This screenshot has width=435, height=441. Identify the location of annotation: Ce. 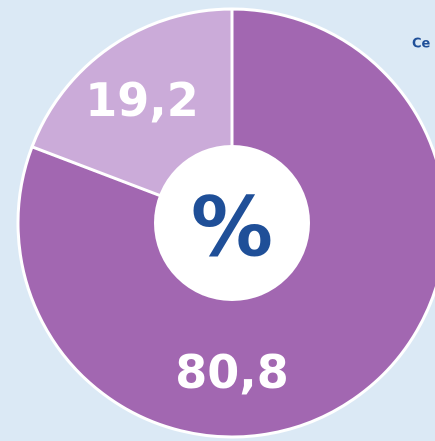
(421, 44).